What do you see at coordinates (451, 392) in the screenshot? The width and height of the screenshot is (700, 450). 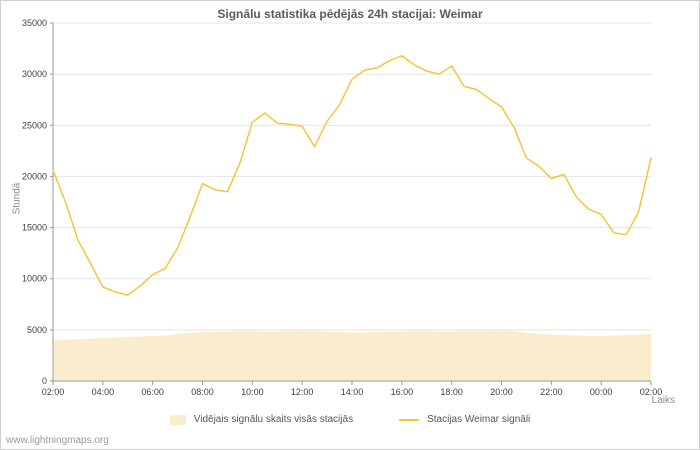 I see `svg-text: 18:00` at bounding box center [451, 392].